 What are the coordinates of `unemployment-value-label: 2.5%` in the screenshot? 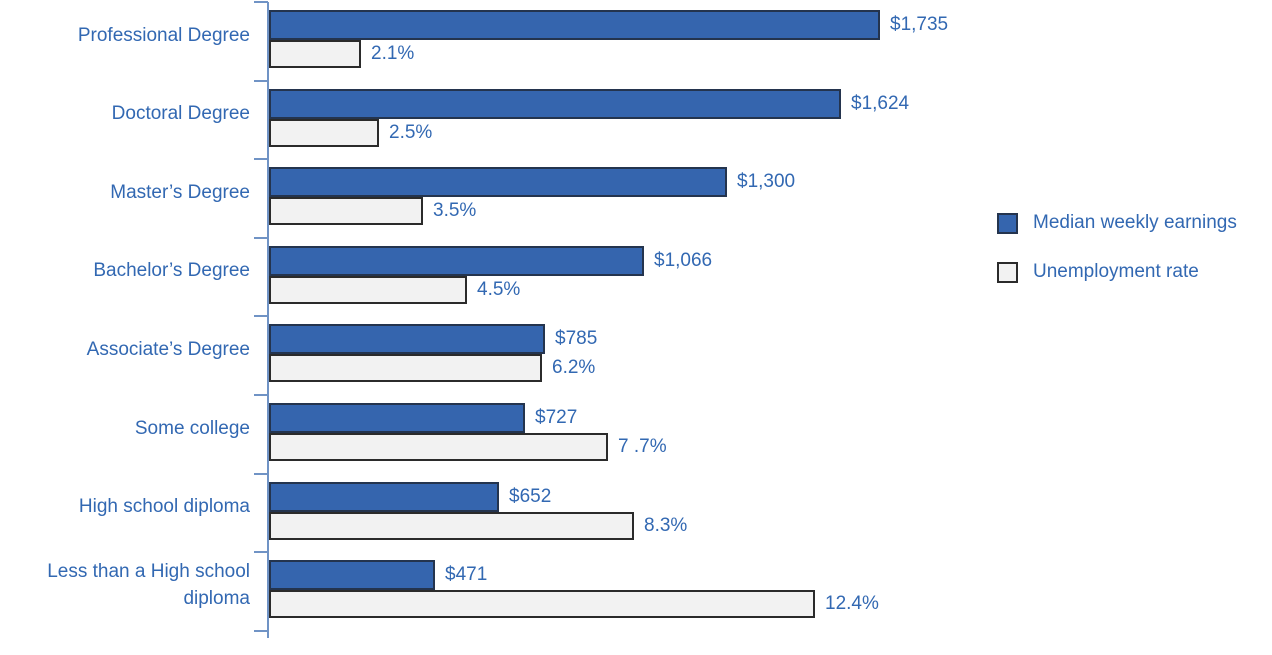 It's located at (411, 132).